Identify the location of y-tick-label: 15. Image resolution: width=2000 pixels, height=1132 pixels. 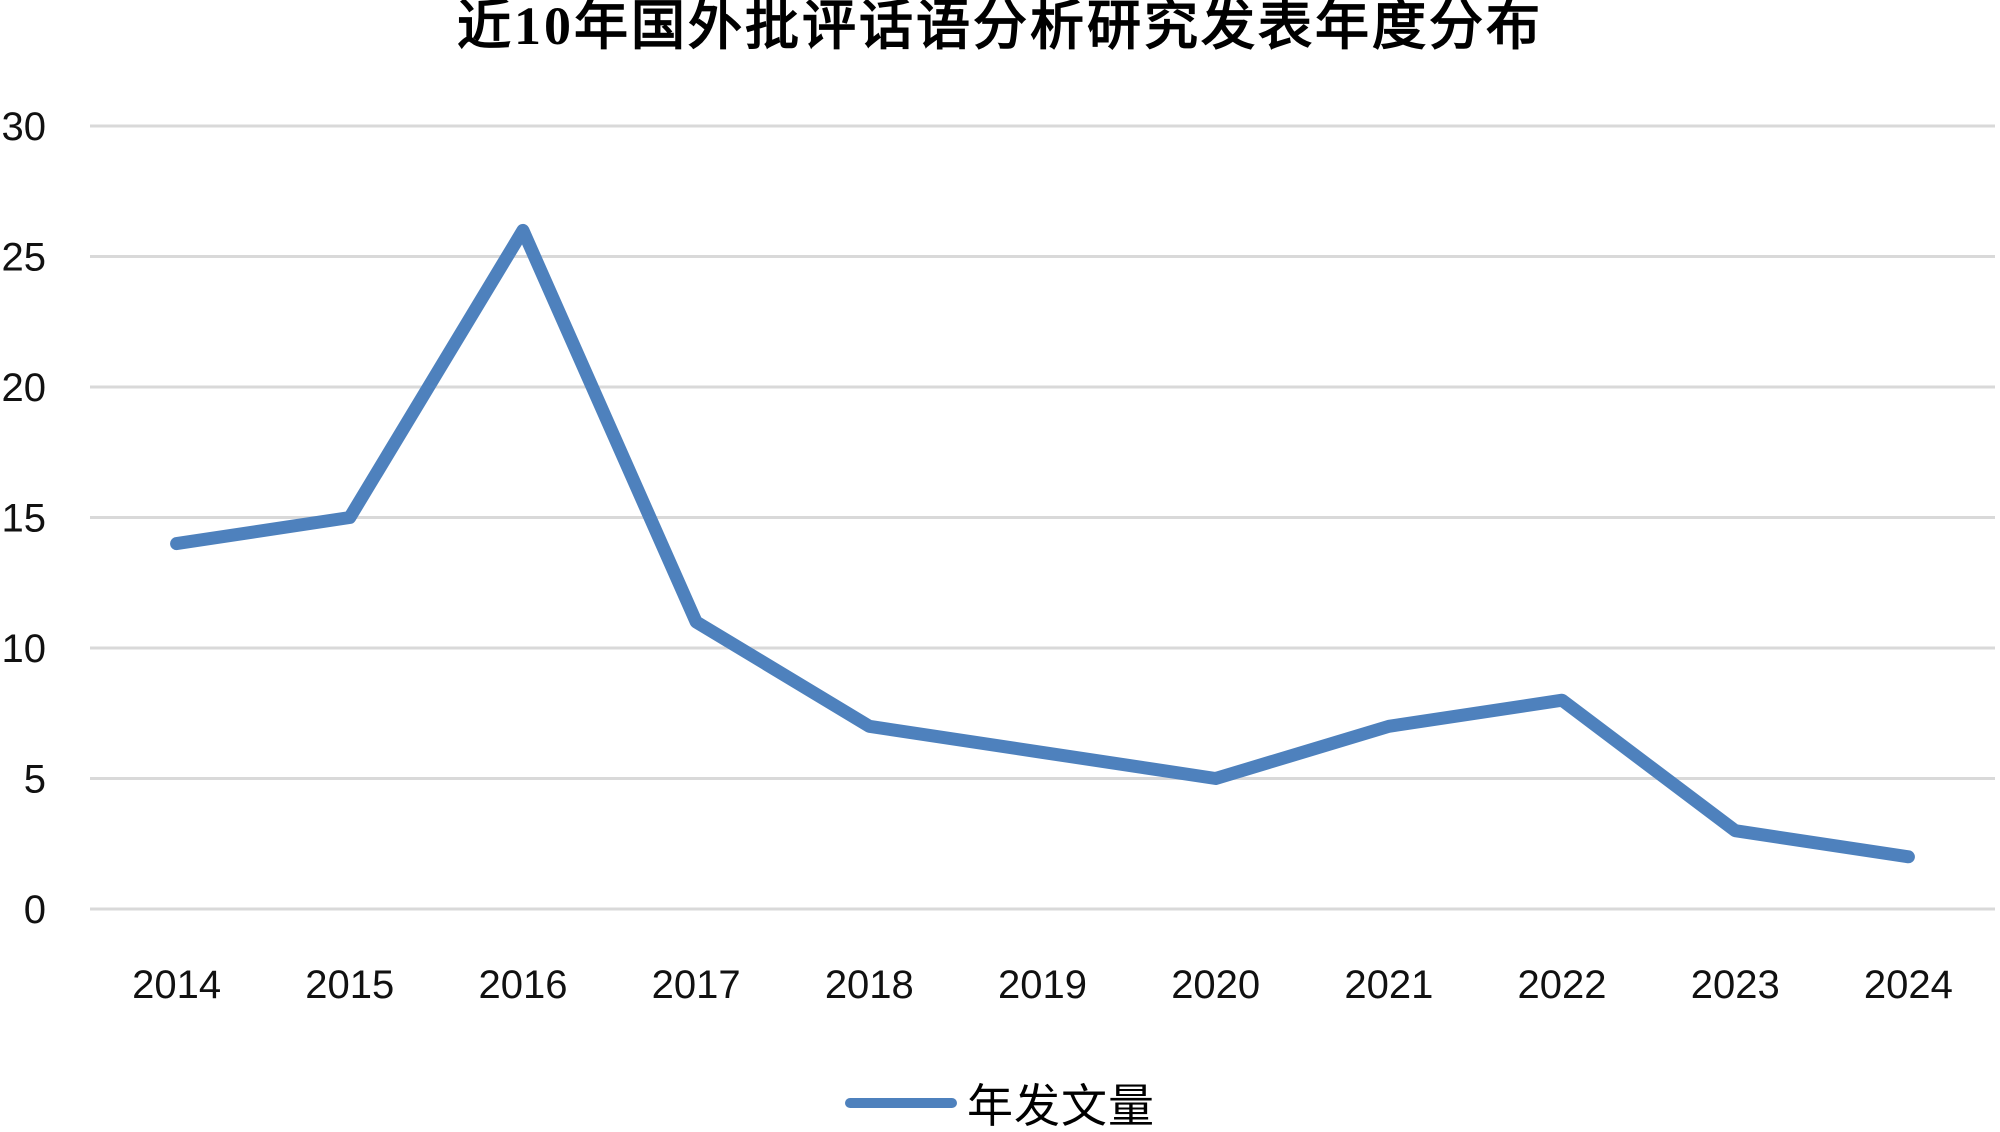
(24, 519).